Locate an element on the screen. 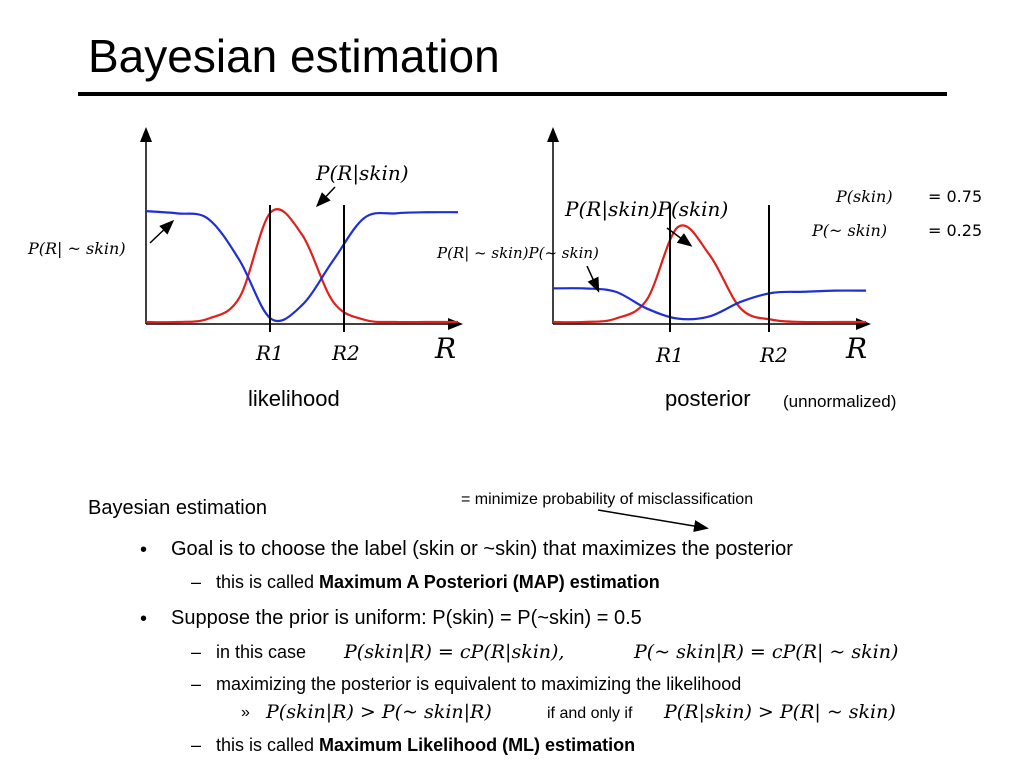 This screenshot has width=1024, height=768. annotation-arrow is located at coordinates (653, 520).